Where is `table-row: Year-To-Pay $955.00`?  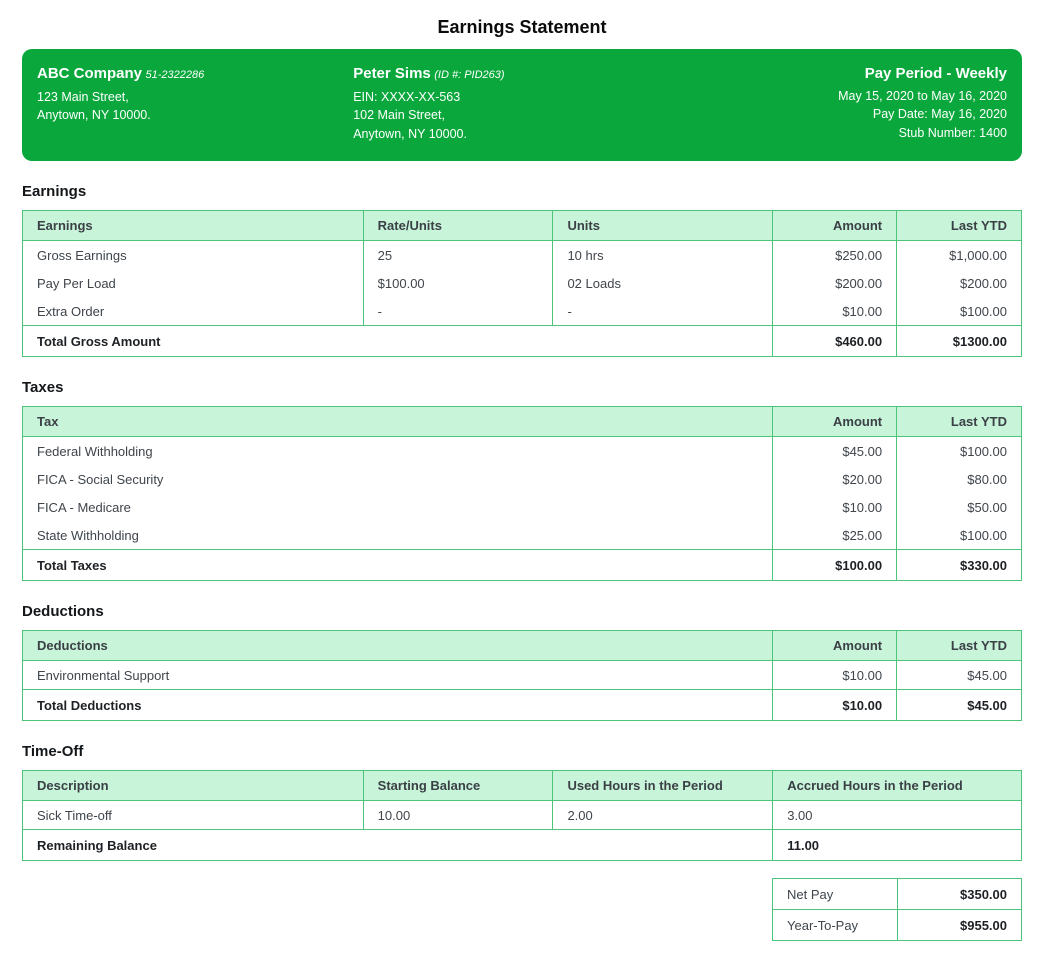 table-row: Year-To-Pay $955.00 is located at coordinates (897, 925).